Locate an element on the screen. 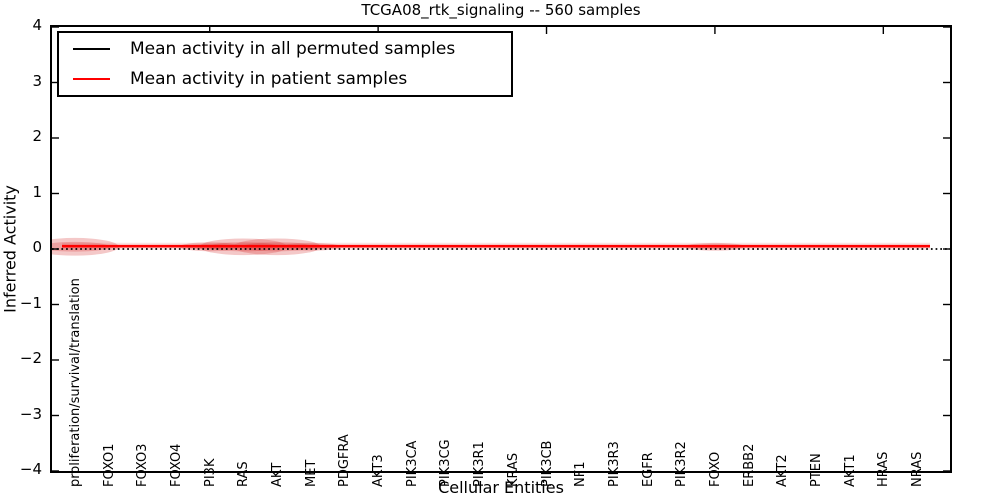 This screenshot has width=1000, height=500. y-tick-label: −2 is located at coordinates (30, 358).